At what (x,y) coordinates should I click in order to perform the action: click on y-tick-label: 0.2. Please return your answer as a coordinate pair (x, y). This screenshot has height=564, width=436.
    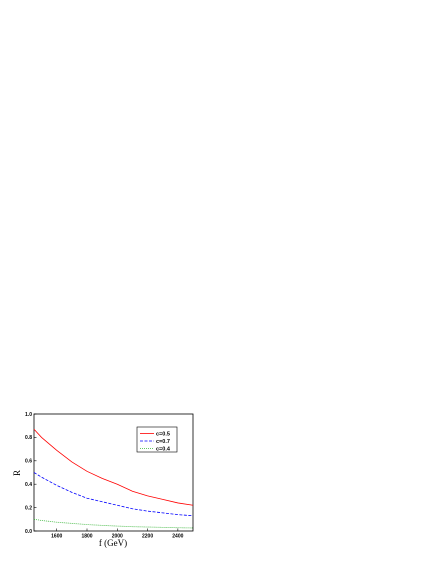
    Looking at the image, I should click on (28, 508).